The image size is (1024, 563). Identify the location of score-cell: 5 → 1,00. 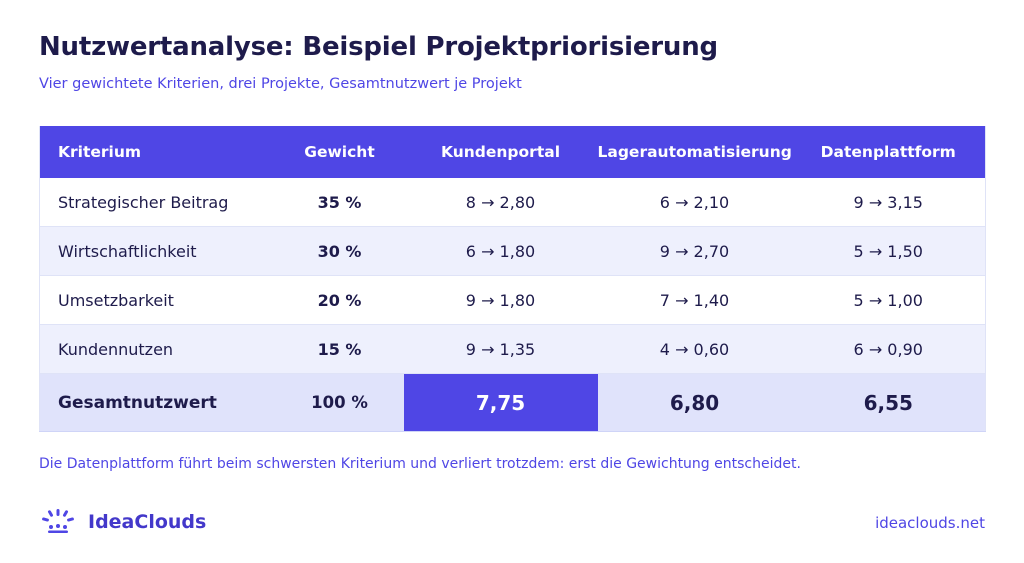
(888, 300).